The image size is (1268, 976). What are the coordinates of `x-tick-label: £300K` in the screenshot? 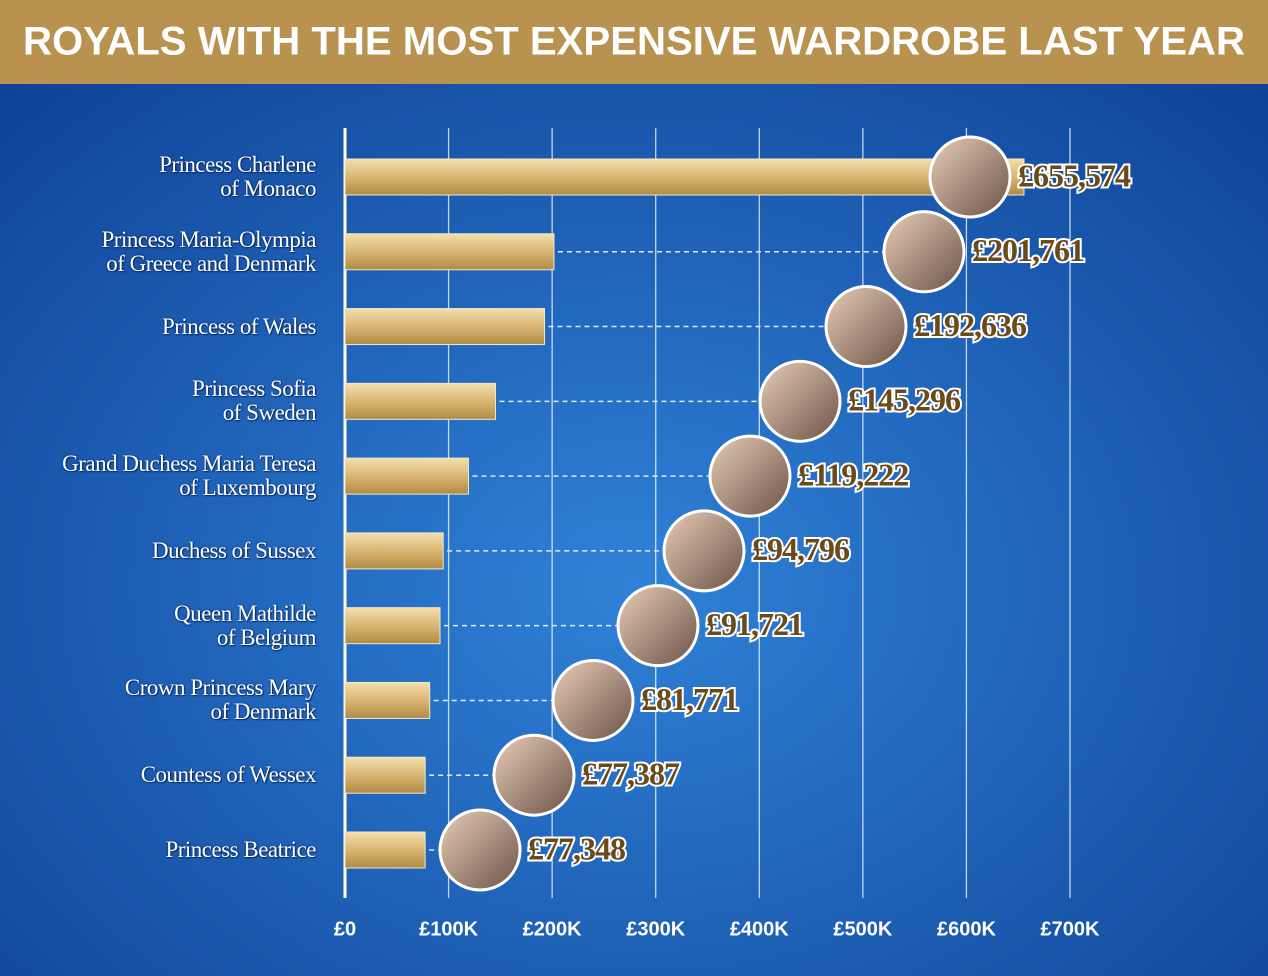 It's located at (655, 929).